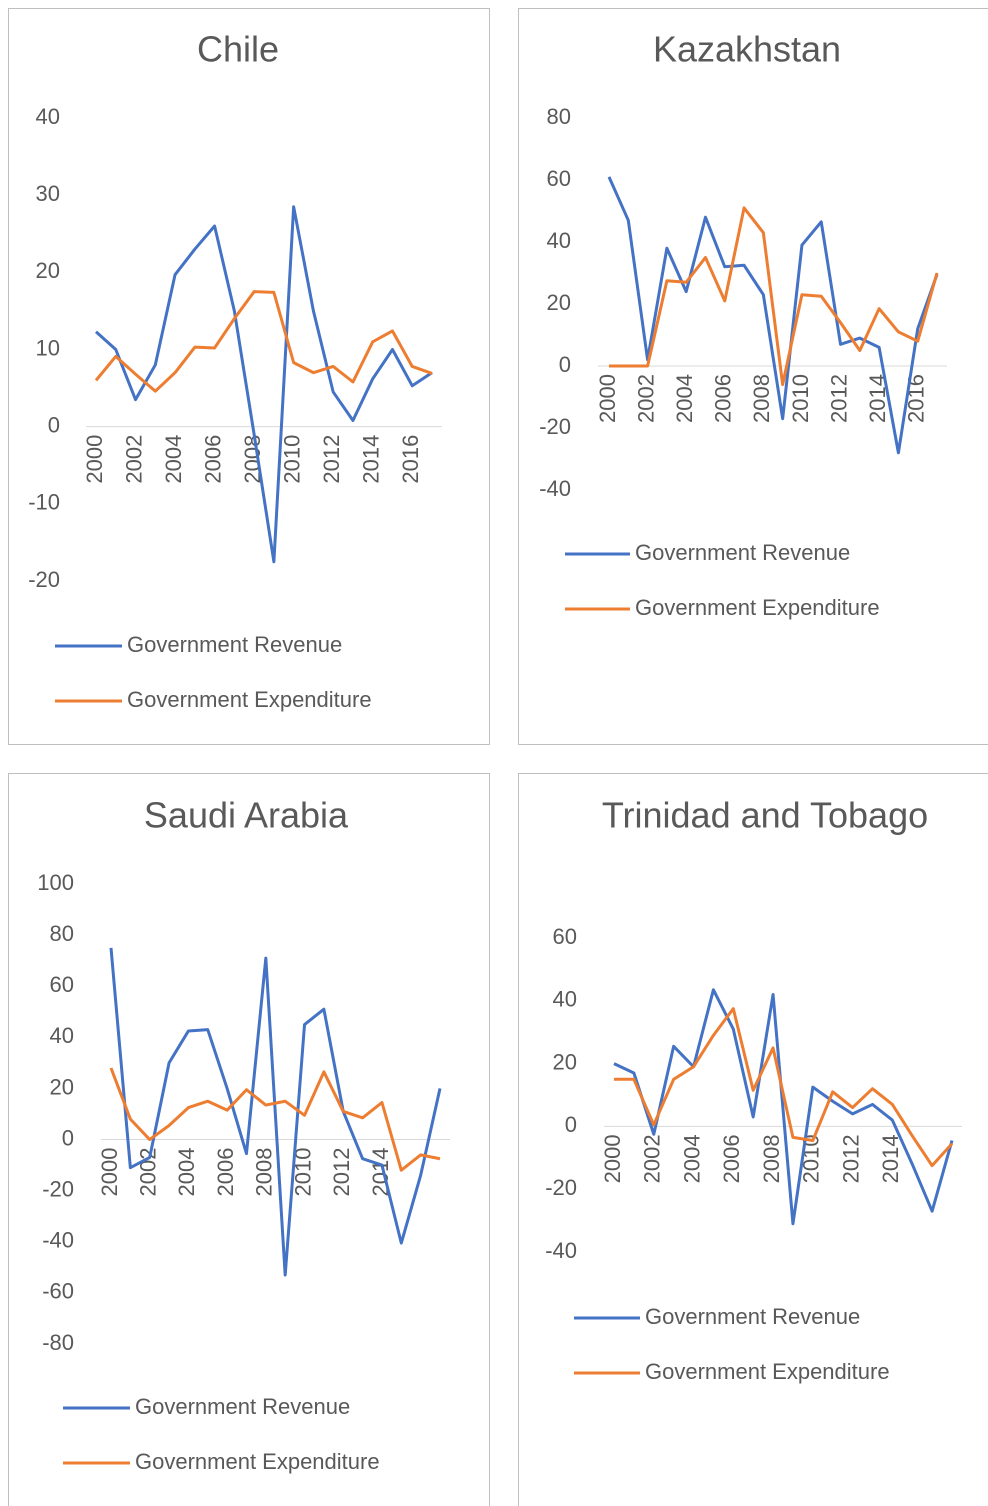 Image resolution: width=988 pixels, height=1506 pixels. What do you see at coordinates (48, 193) in the screenshot?
I see `y-tick-label: 30` at bounding box center [48, 193].